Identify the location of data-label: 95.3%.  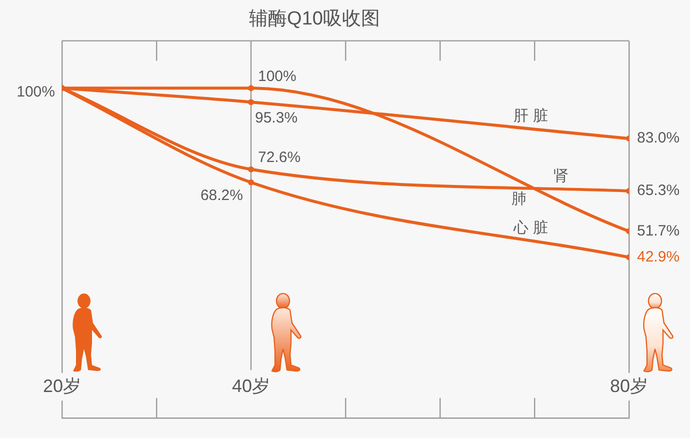
(276, 118).